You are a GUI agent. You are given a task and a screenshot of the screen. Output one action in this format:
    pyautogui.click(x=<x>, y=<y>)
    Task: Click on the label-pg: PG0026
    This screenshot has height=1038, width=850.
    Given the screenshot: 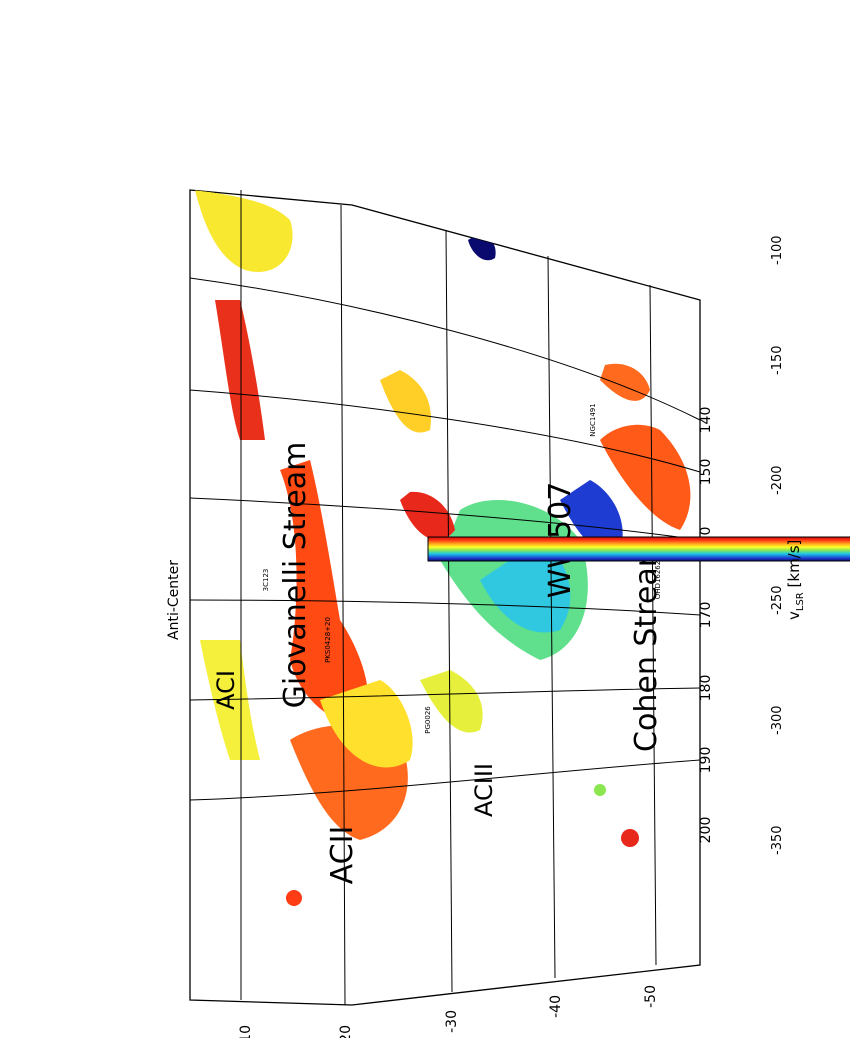 What is the action you would take?
    pyautogui.click(x=428, y=720)
    